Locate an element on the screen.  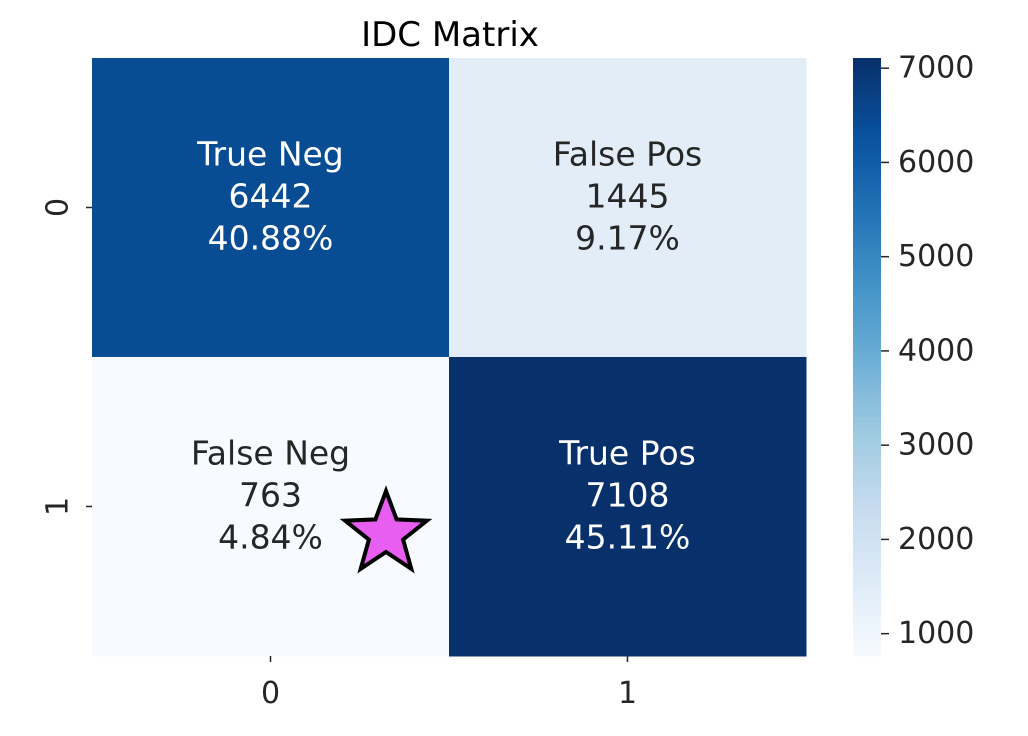
x-tick-label: 1 is located at coordinates (627, 693).